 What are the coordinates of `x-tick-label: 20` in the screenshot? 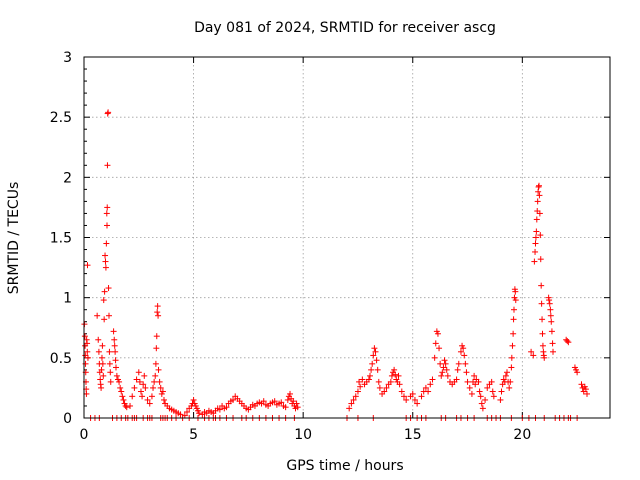 It's located at (522, 435).